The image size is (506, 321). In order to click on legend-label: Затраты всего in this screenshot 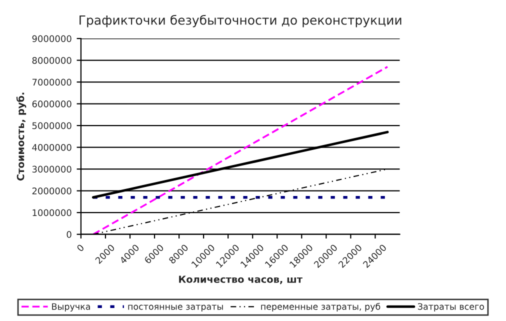, I will do `click(451, 307)`.